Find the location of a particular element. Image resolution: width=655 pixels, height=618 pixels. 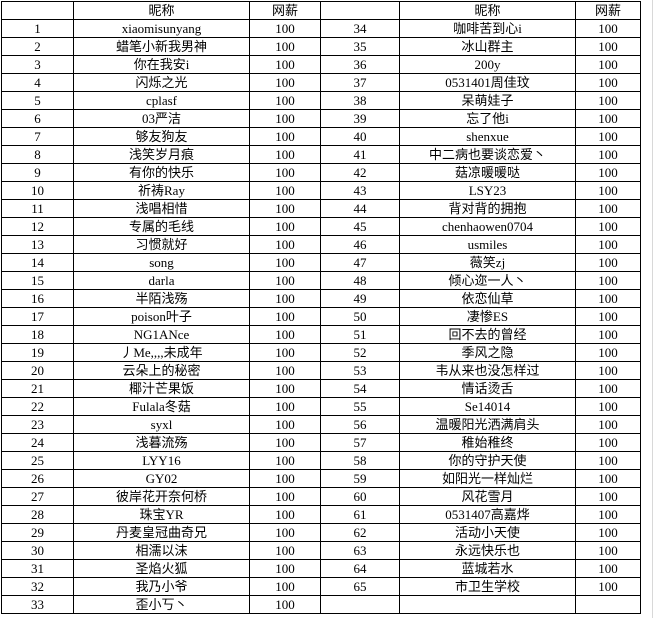

row-number-cell: 46 is located at coordinates (360, 244).